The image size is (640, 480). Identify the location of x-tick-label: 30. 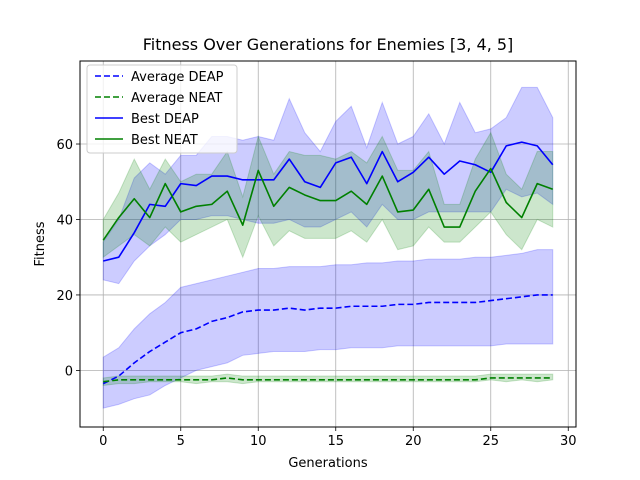
(568, 441).